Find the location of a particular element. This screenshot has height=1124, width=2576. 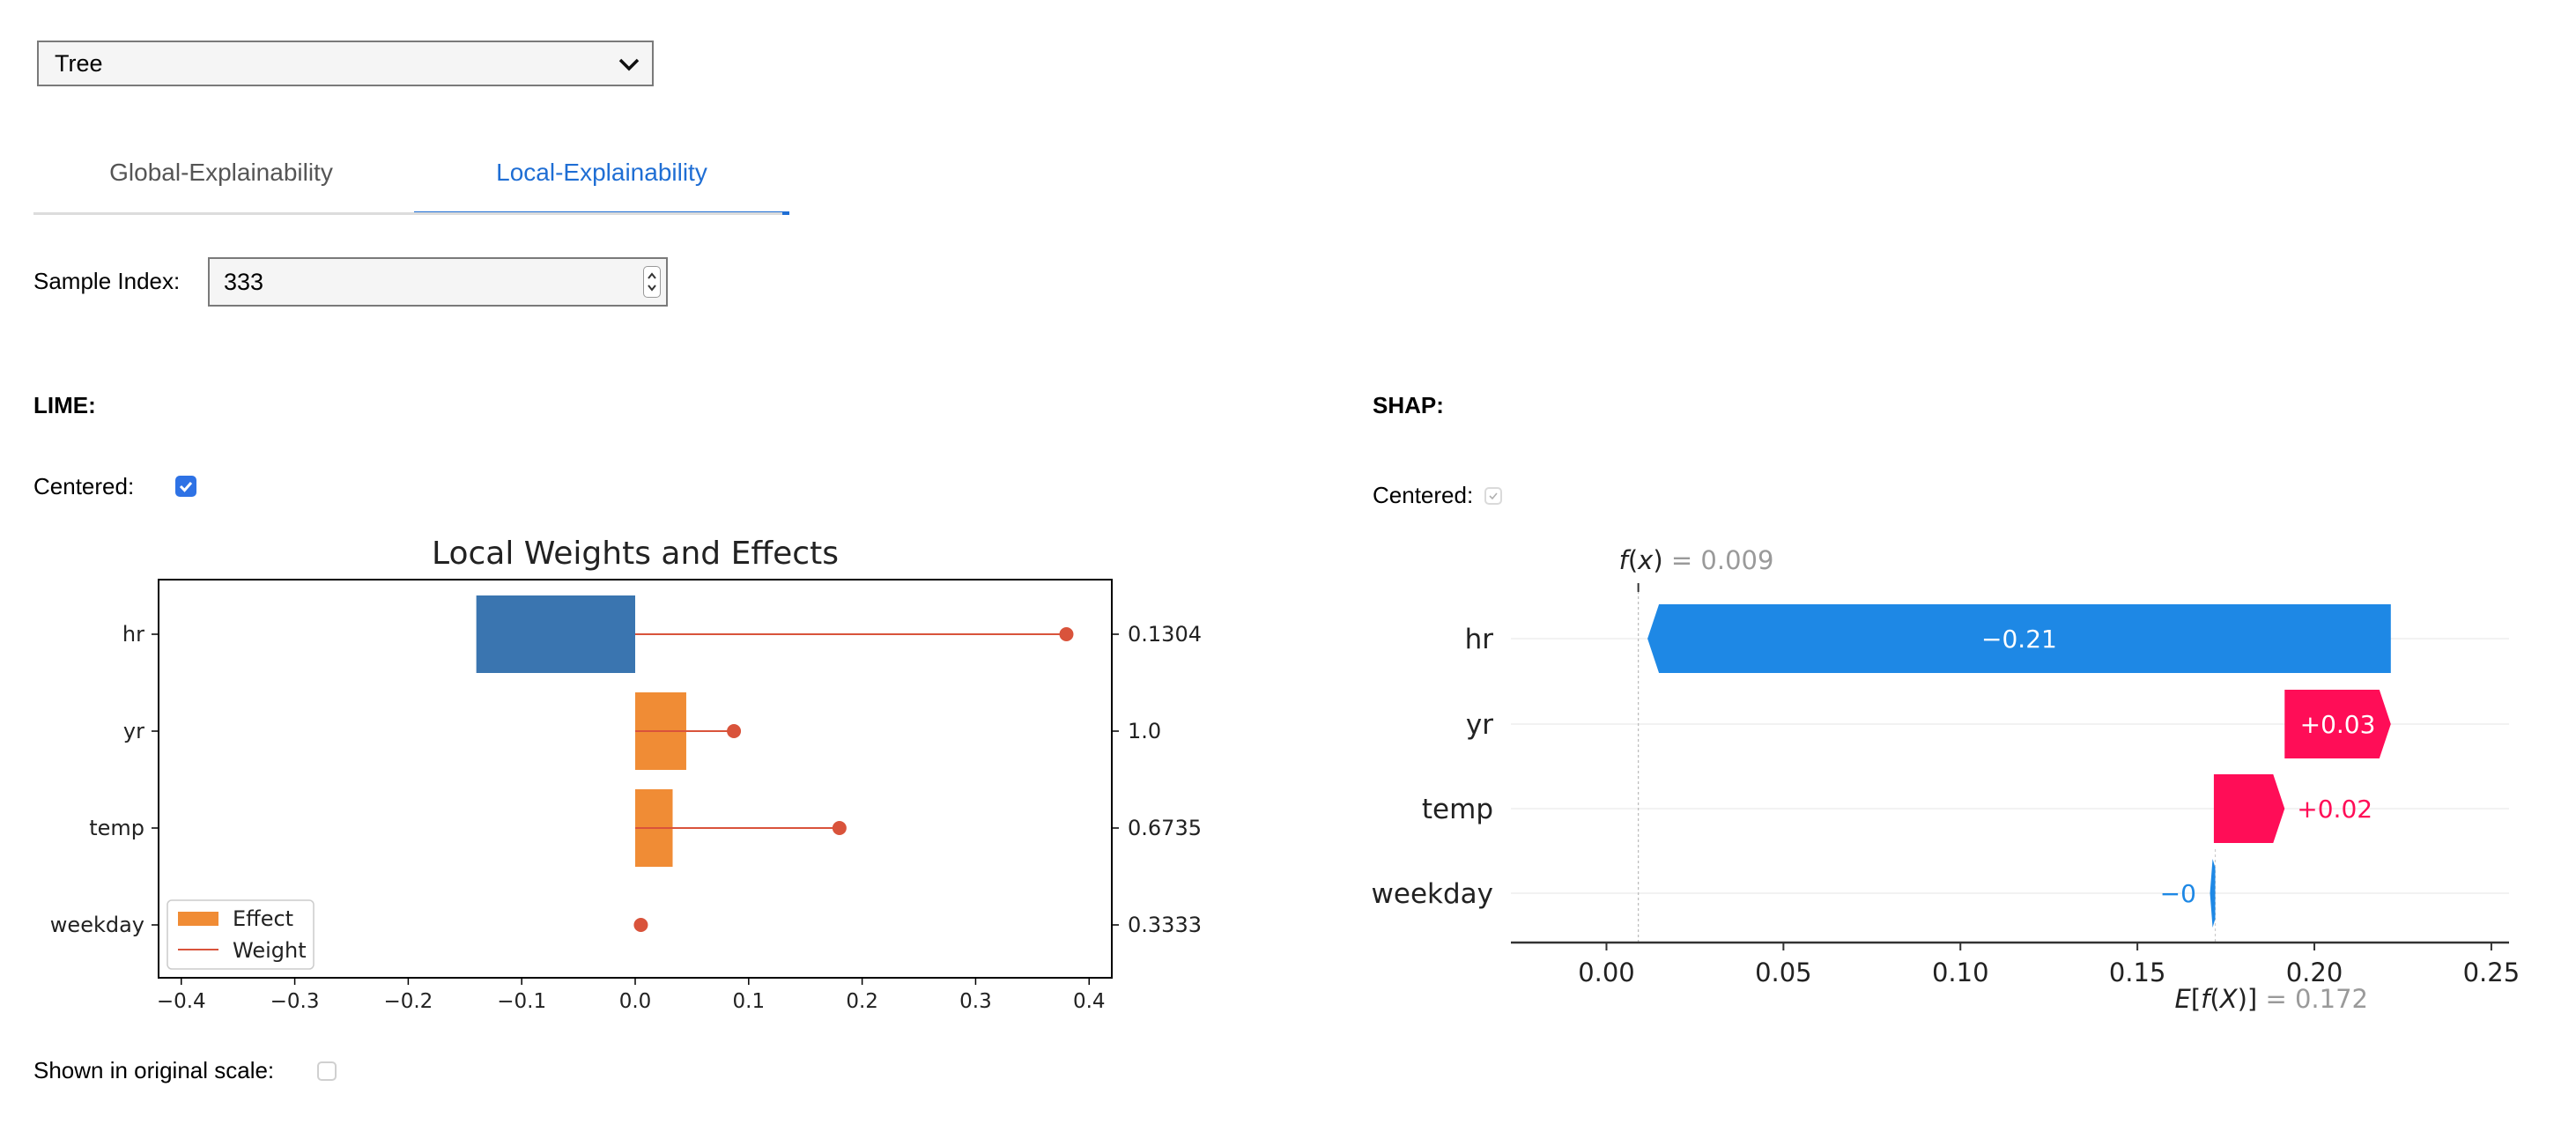

contribution-label: −0.21 is located at coordinates (2019, 639).